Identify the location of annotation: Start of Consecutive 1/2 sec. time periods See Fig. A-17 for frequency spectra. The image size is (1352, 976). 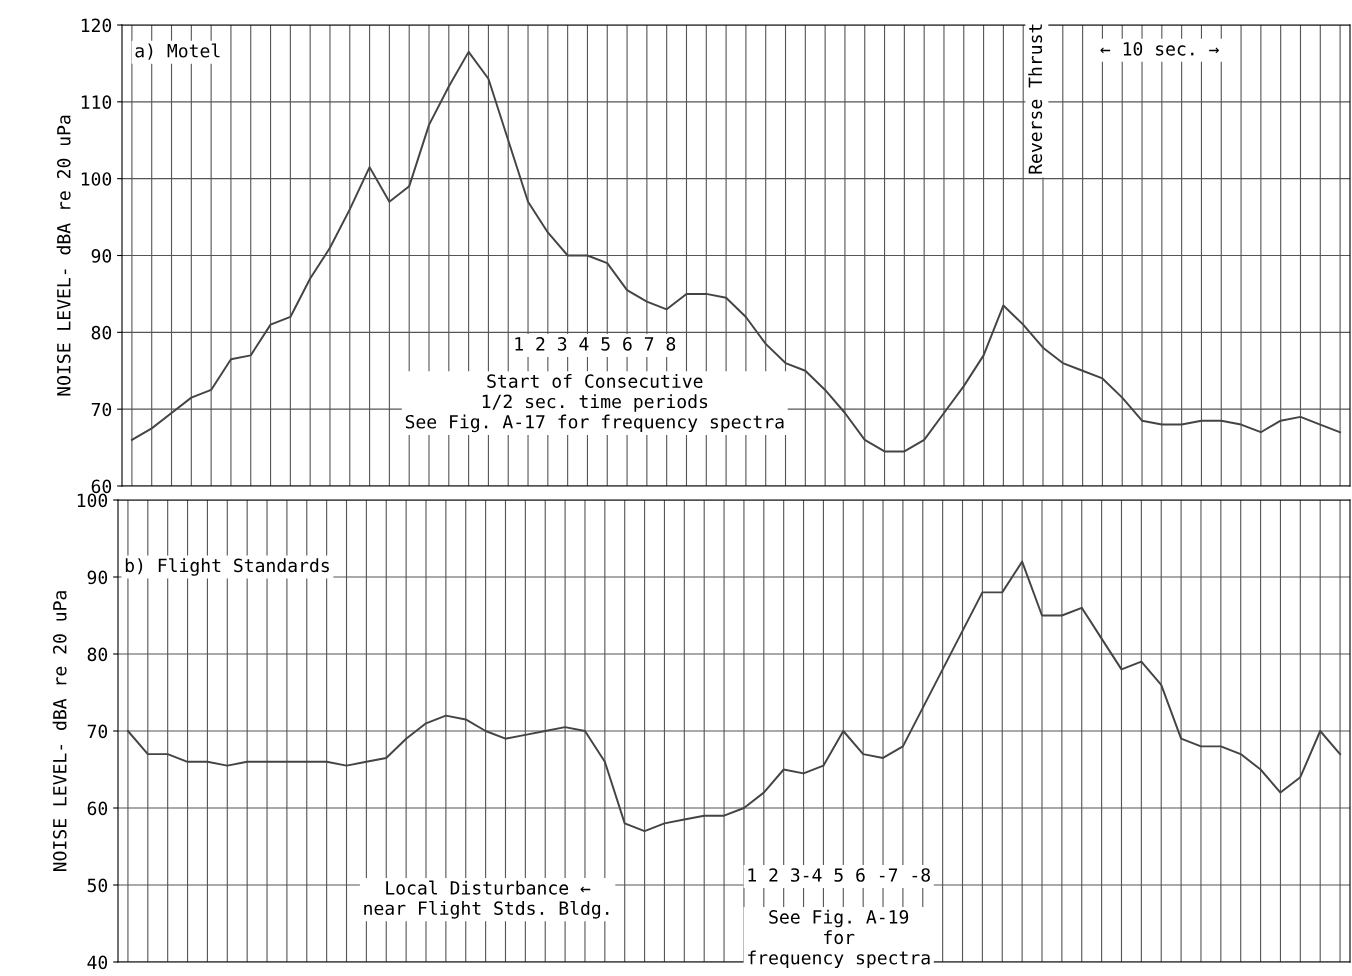
(594, 403).